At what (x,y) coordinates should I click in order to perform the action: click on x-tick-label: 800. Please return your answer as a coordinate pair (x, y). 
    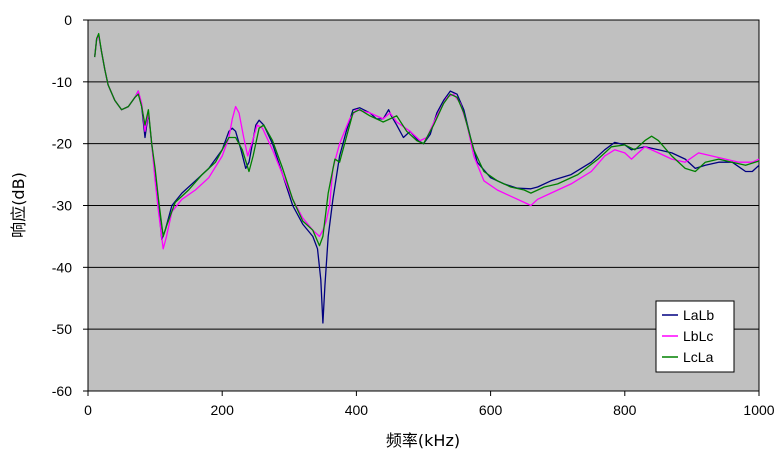
    Looking at the image, I should click on (625, 410).